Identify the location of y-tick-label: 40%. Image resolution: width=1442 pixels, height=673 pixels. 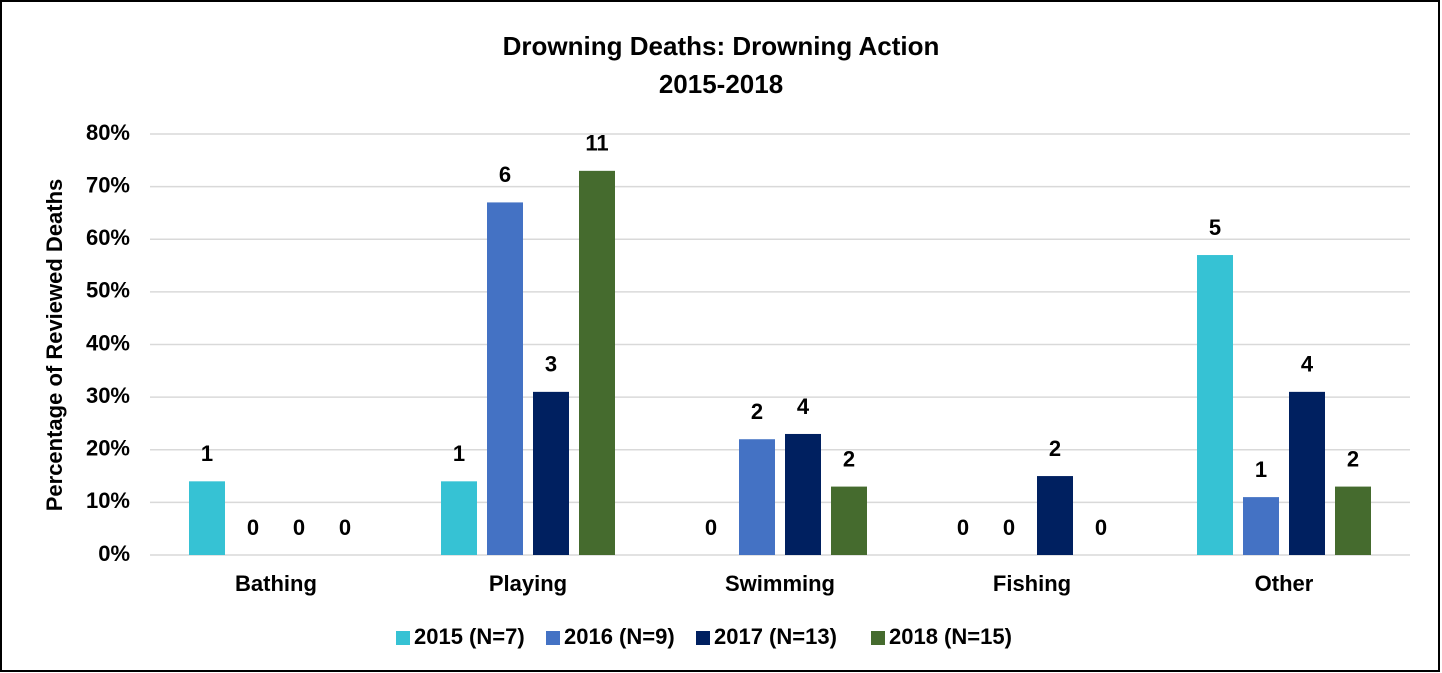
(108, 342).